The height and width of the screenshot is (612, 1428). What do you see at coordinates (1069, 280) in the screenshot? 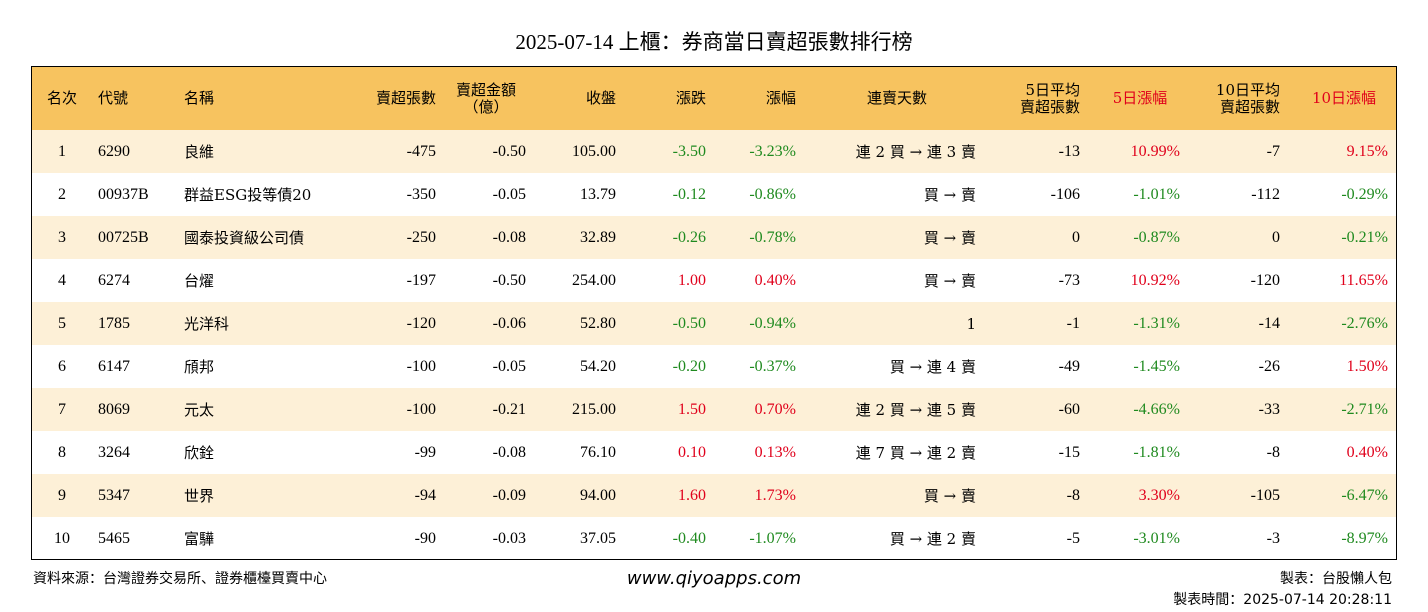
I see `cell-avg5: -73` at bounding box center [1069, 280].